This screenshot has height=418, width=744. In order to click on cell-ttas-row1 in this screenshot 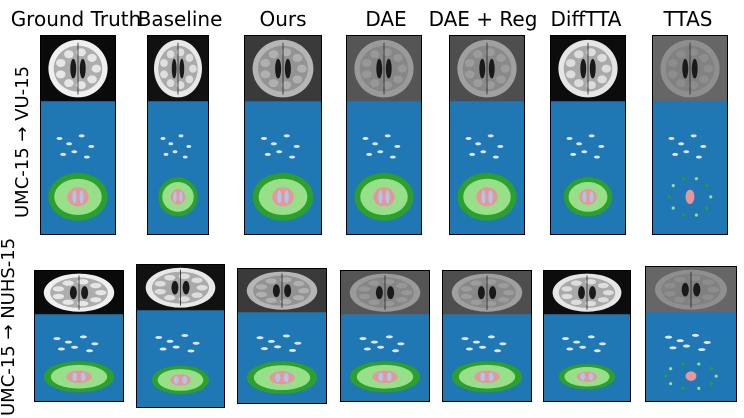, I will do `click(690, 135)`.